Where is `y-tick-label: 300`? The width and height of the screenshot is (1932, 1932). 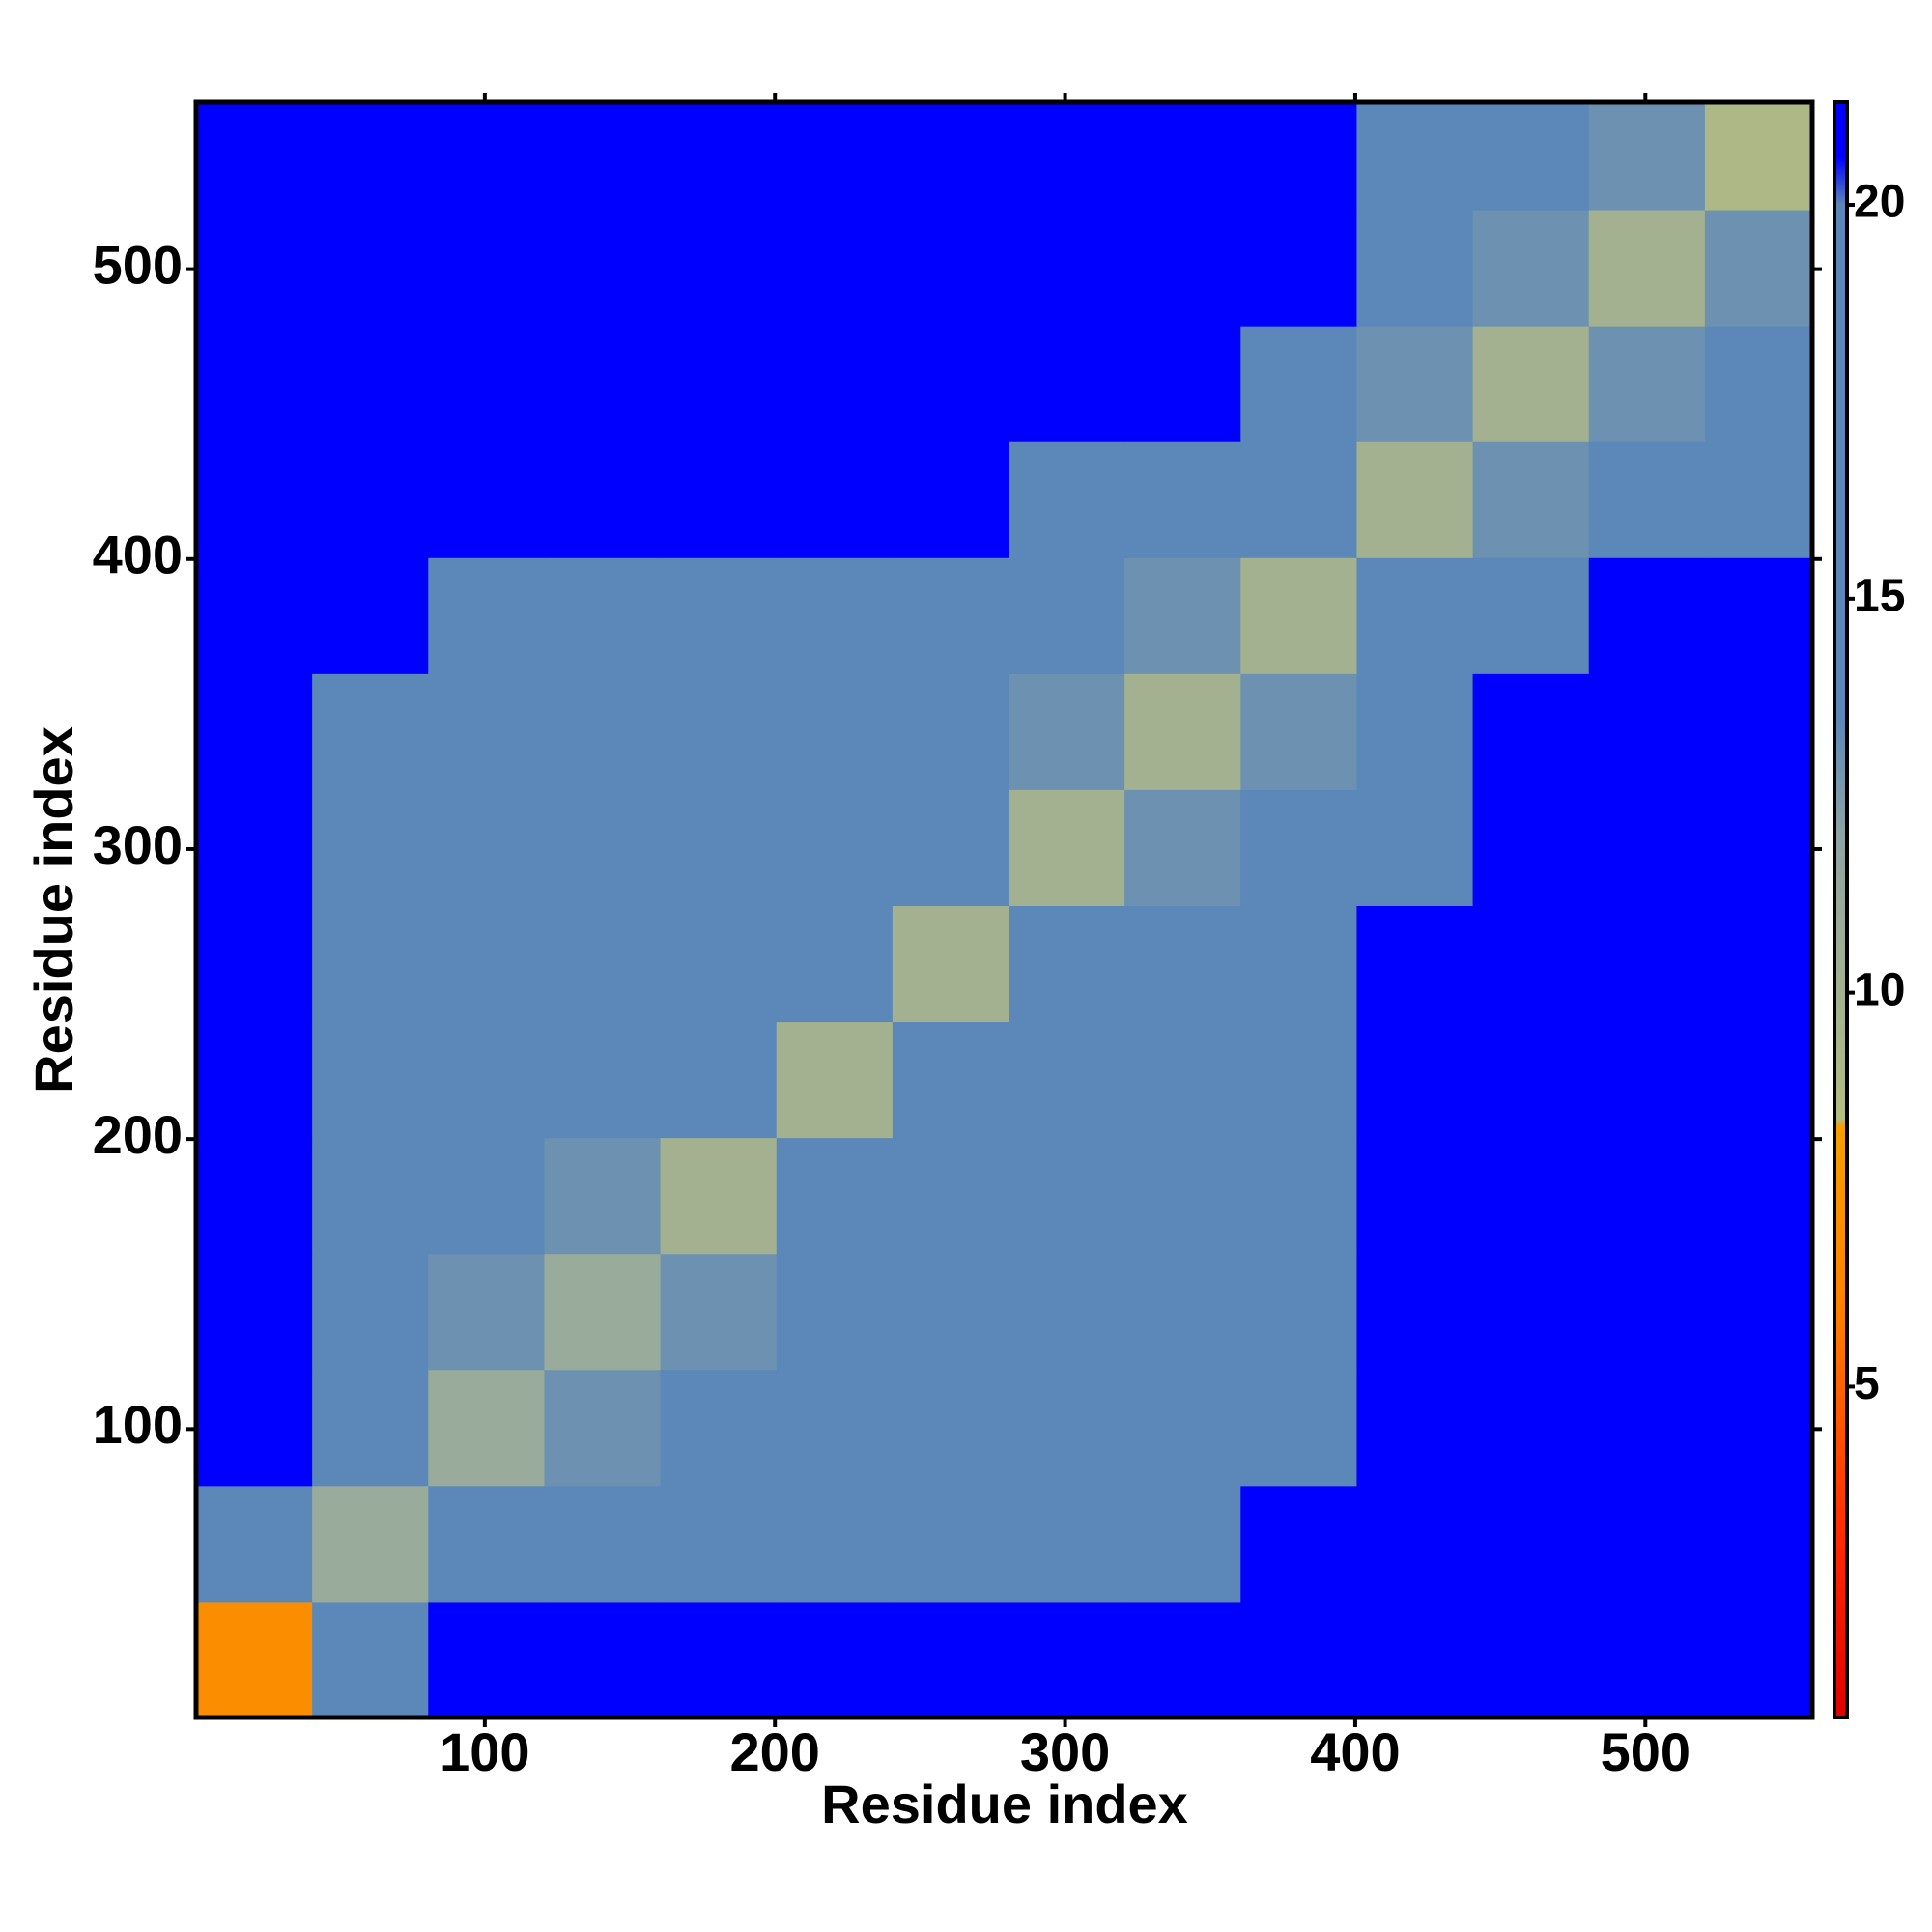 y-tick-label: 300 is located at coordinates (138, 844).